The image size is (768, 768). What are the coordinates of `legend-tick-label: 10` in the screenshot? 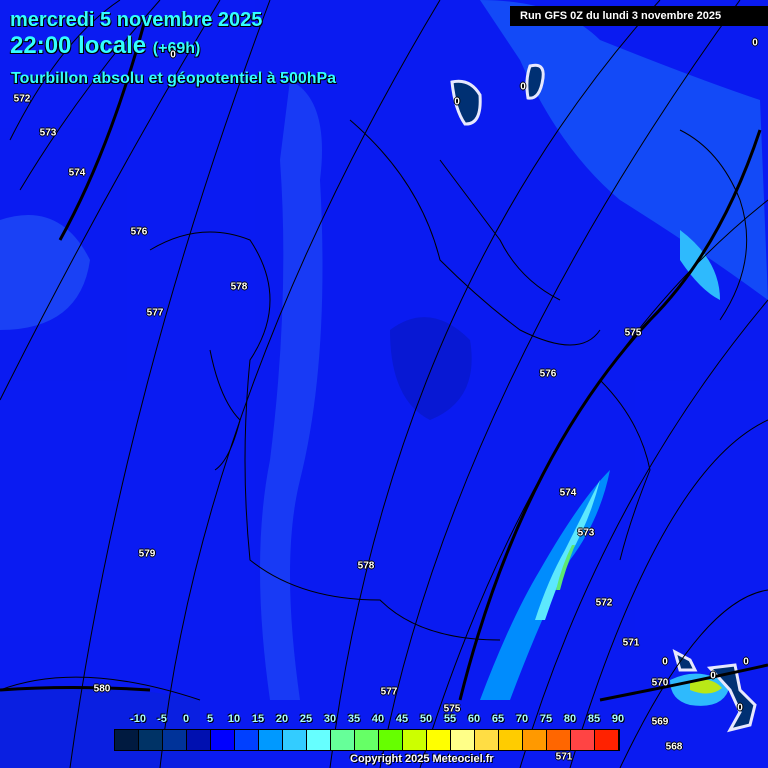 It's located at (234, 719).